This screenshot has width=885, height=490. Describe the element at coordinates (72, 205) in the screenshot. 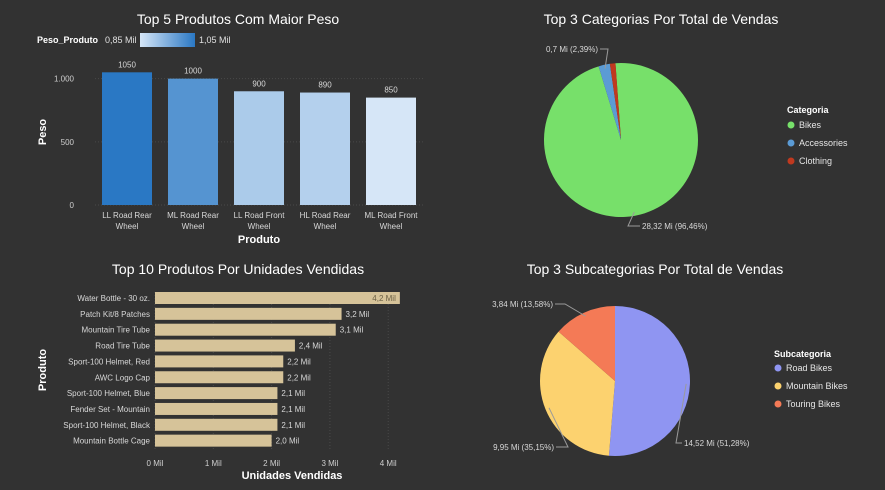

I see `chart1-y-tick-label: 0` at that location.